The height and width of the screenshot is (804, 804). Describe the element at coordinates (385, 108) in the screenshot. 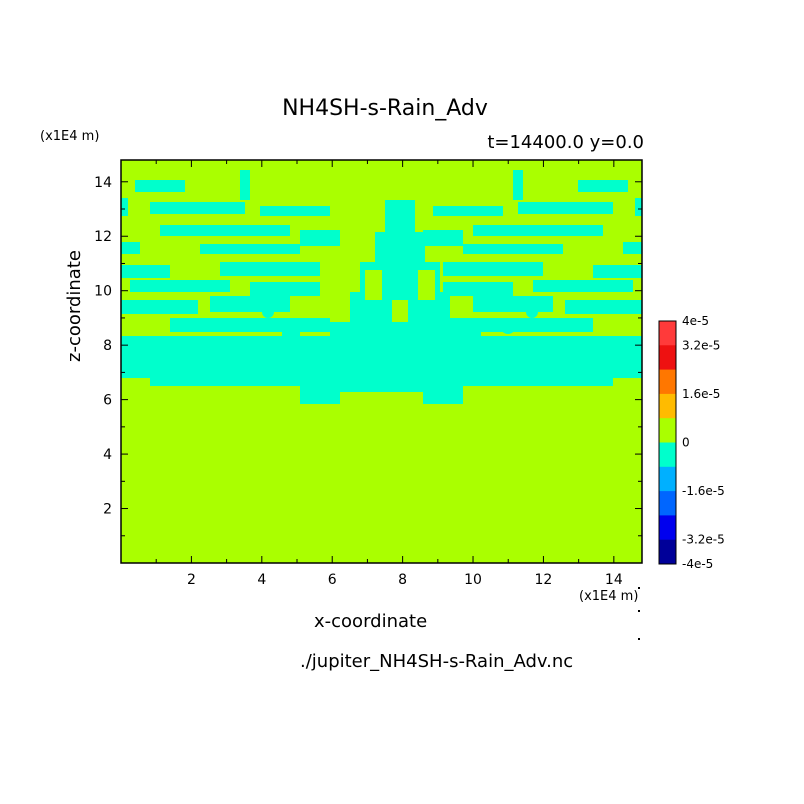

I see `chart-title: NH4SH-s-Rain_Adv` at that location.